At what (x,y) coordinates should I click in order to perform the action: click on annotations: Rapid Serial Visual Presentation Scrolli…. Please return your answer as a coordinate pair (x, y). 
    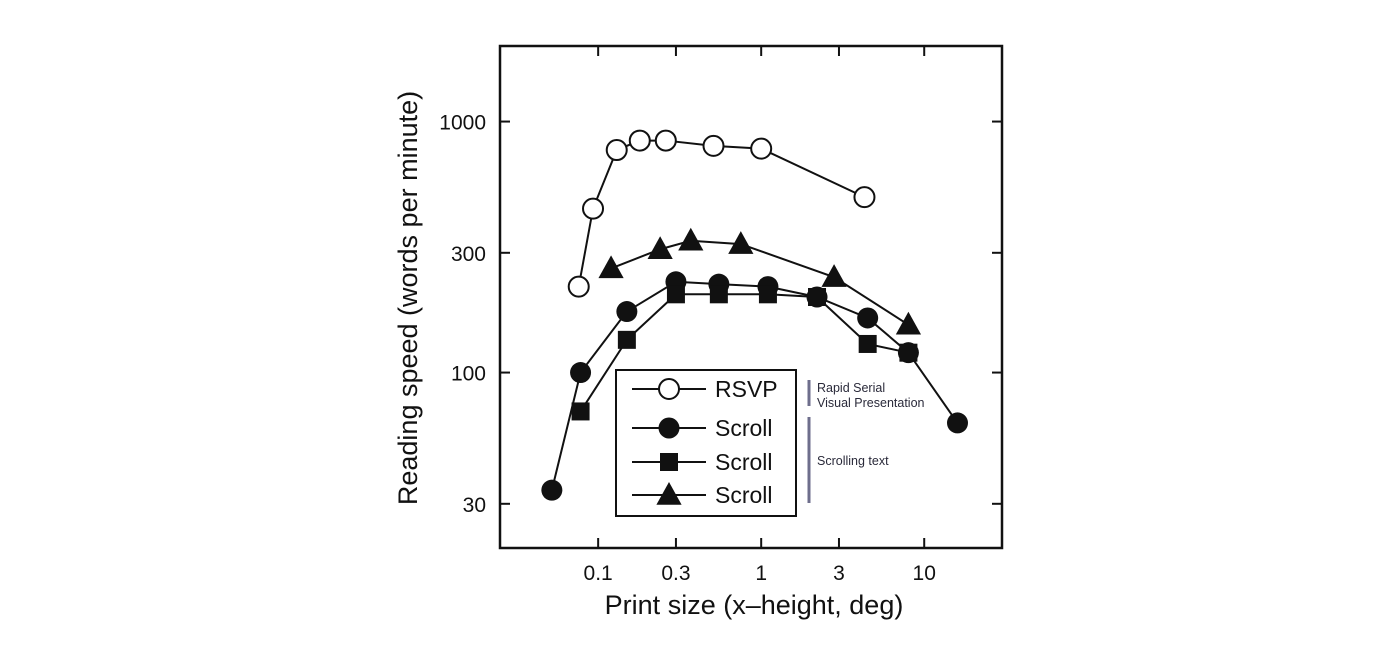
    Looking at the image, I should click on (866, 441).